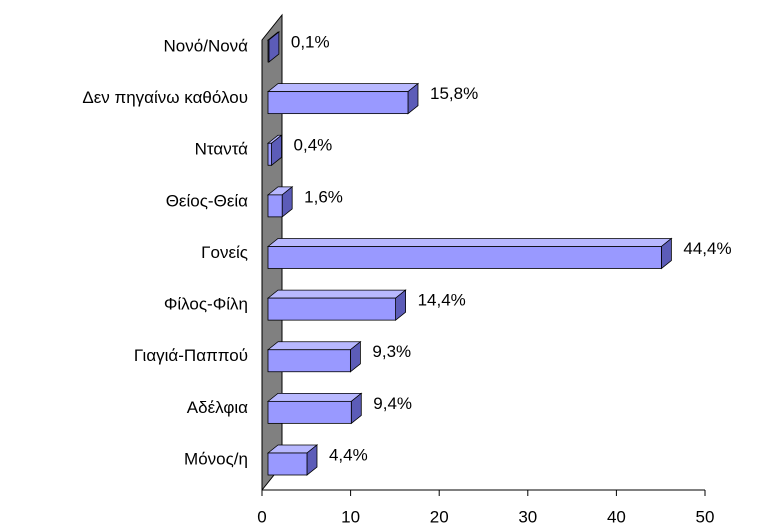 The image size is (757, 524). What do you see at coordinates (191, 355) in the screenshot?
I see `y-tick-label: Γιαγιά-Παππού` at bounding box center [191, 355].